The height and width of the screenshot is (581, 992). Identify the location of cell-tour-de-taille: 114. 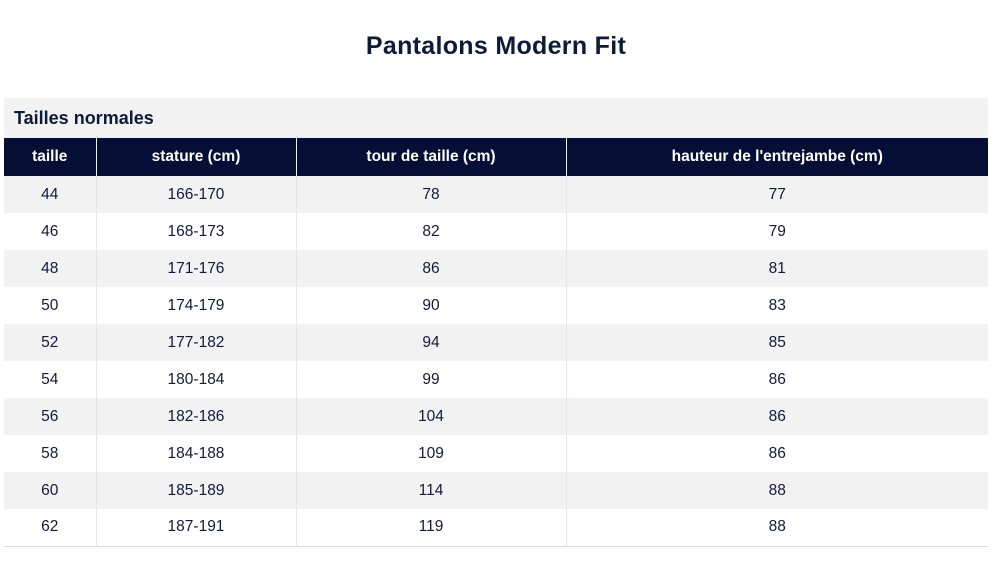
(430, 490).